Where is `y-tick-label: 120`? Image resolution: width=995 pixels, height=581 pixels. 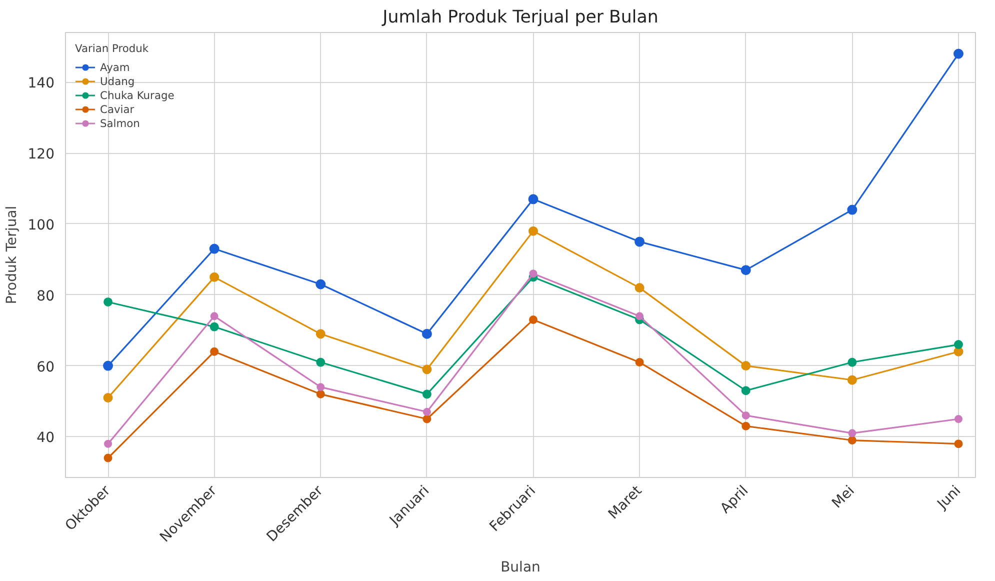 y-tick-label: 120 is located at coordinates (41, 154).